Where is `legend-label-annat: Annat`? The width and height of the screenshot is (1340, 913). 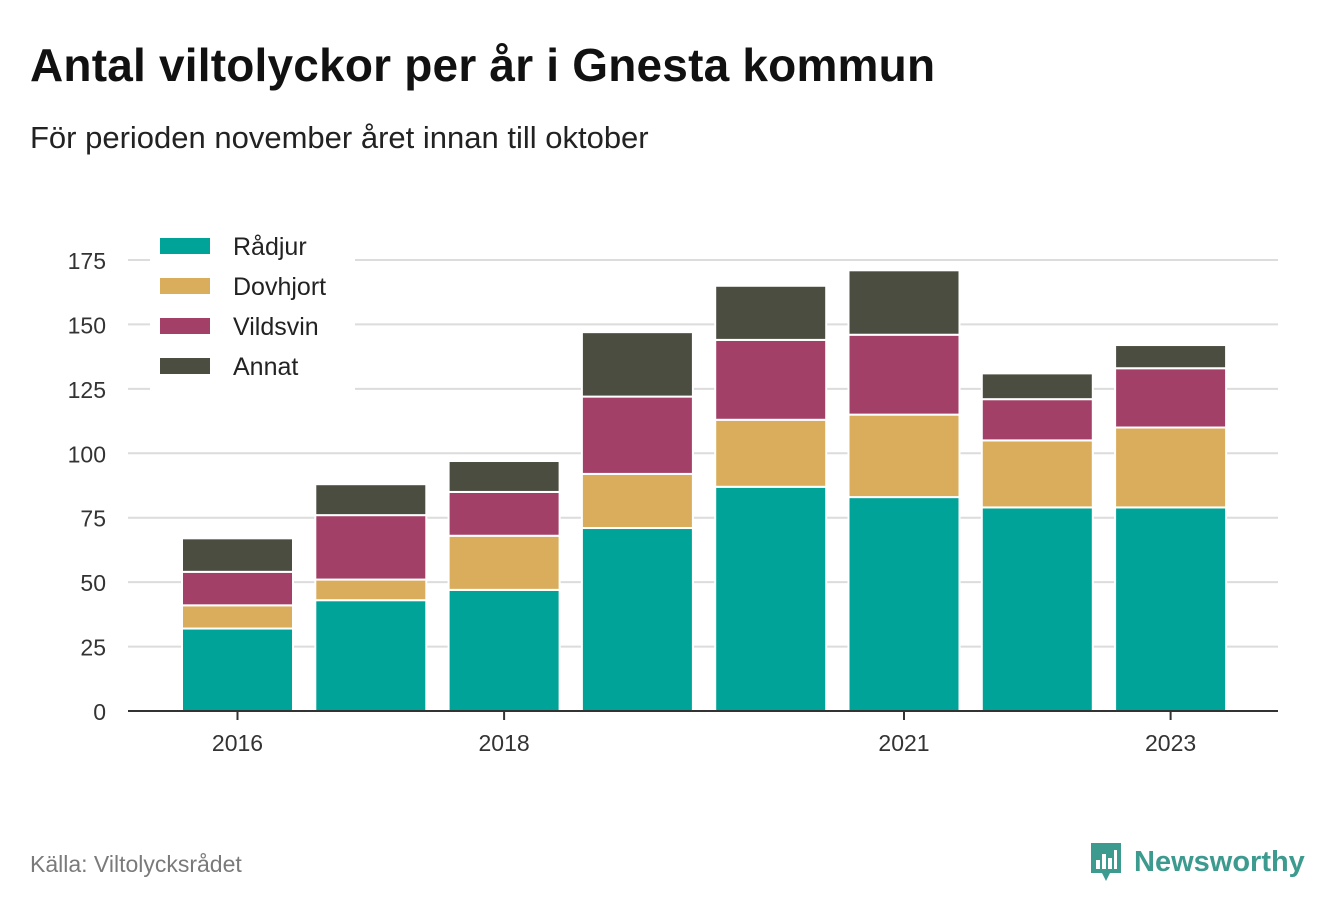
legend-label-annat: Annat is located at coordinates (265, 367).